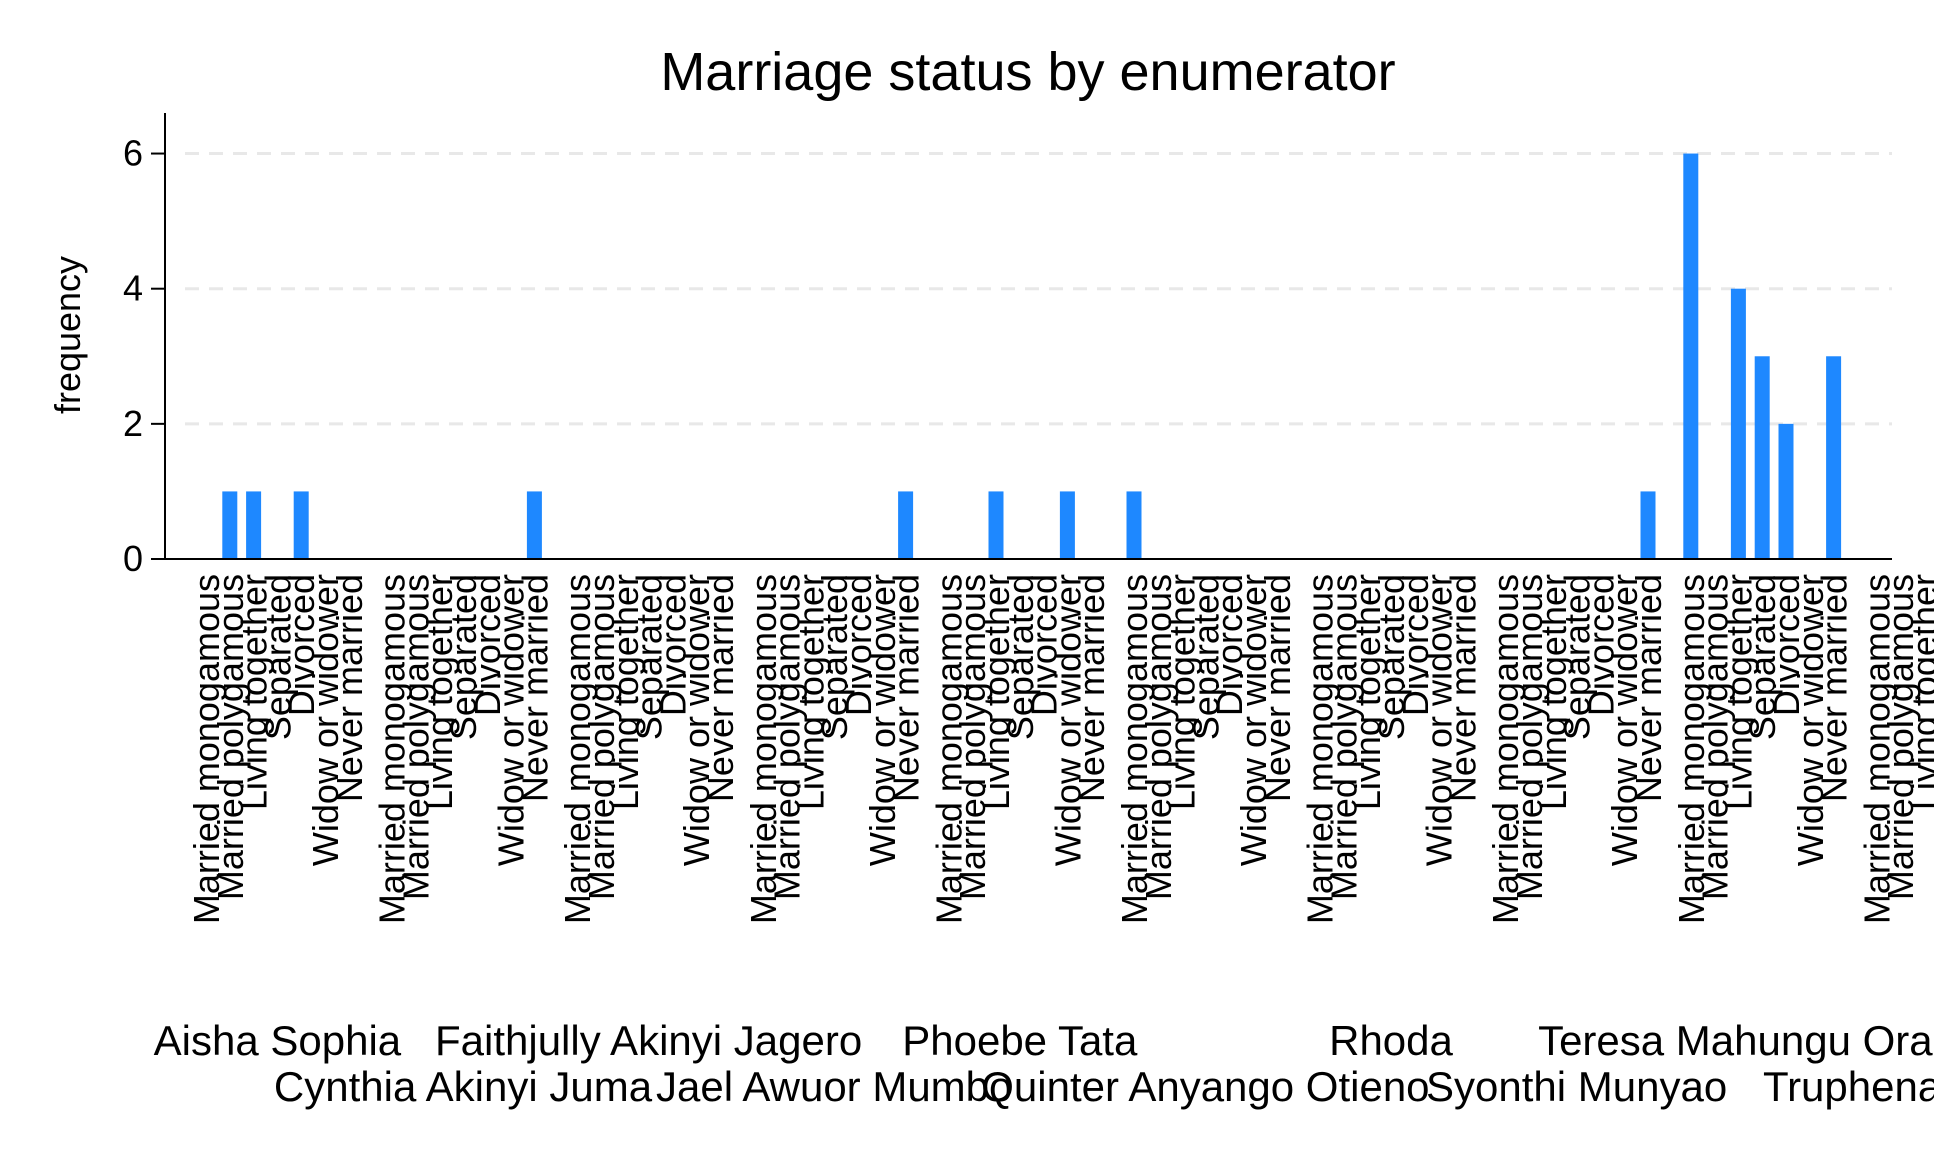 This screenshot has width=1934, height=1165. What do you see at coordinates (1027, 72) in the screenshot?
I see `chart-title: Marriage status by enumerator` at bounding box center [1027, 72].